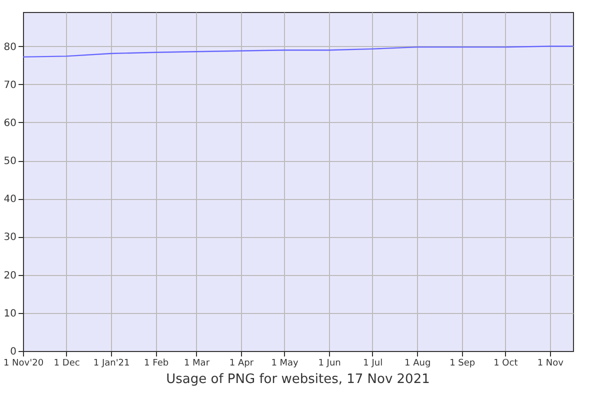  I want to click on y-tick-label: 10, so click(10, 314).